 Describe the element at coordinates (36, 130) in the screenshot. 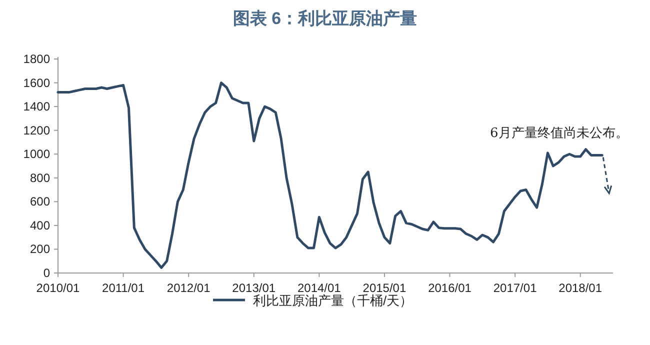

I see `y-tick-label: 1200` at that location.